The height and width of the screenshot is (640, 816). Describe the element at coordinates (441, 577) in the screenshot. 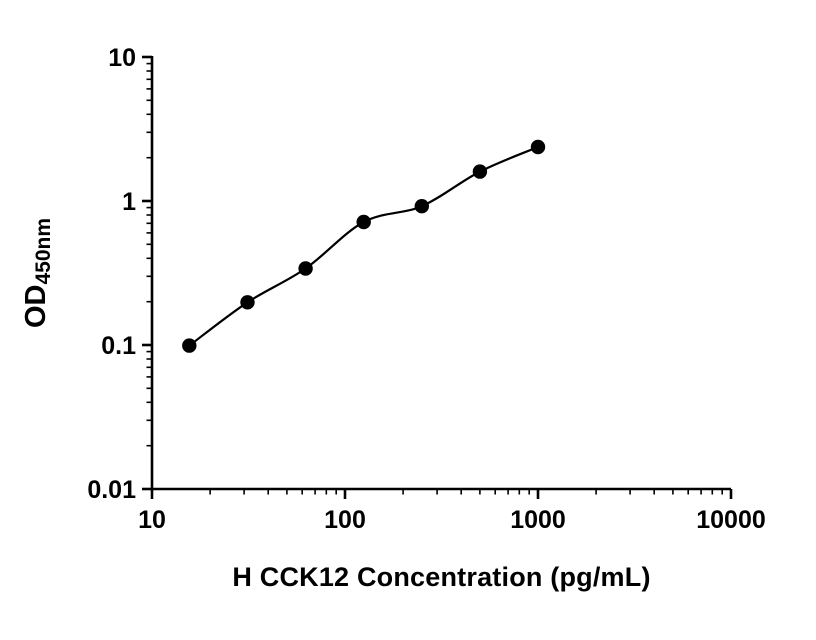

I see `x-axis-title: H CCK12 Concentration (pg/mL)` at that location.